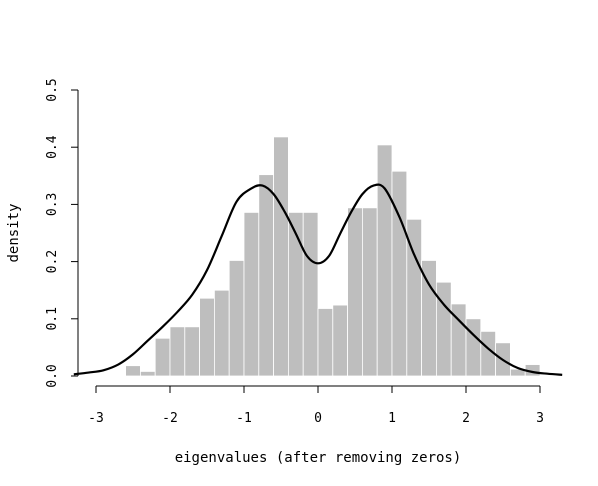 Image resolution: width=598 pixels, height=486 pixels. What do you see at coordinates (96, 418) in the screenshot?
I see `x-tick-label: -3` at bounding box center [96, 418].